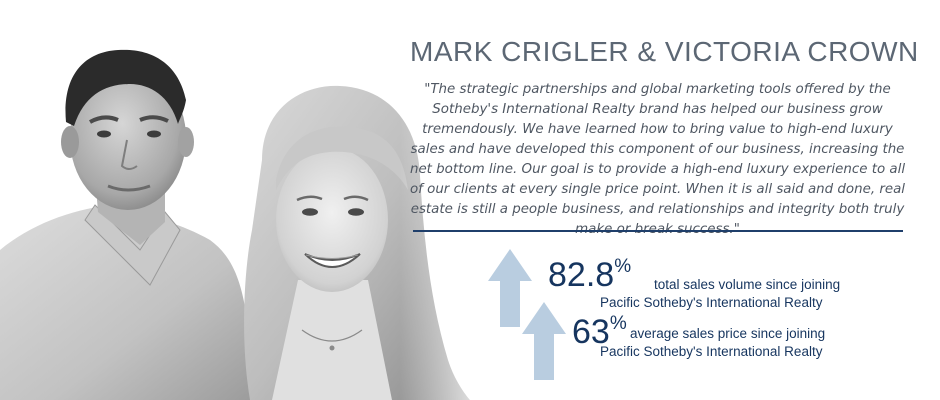 The image size is (940, 400). What do you see at coordinates (664, 51) in the screenshot?
I see `agents-names-heading: MARK CRIGLER & VICTORIA CROWN` at bounding box center [664, 51].